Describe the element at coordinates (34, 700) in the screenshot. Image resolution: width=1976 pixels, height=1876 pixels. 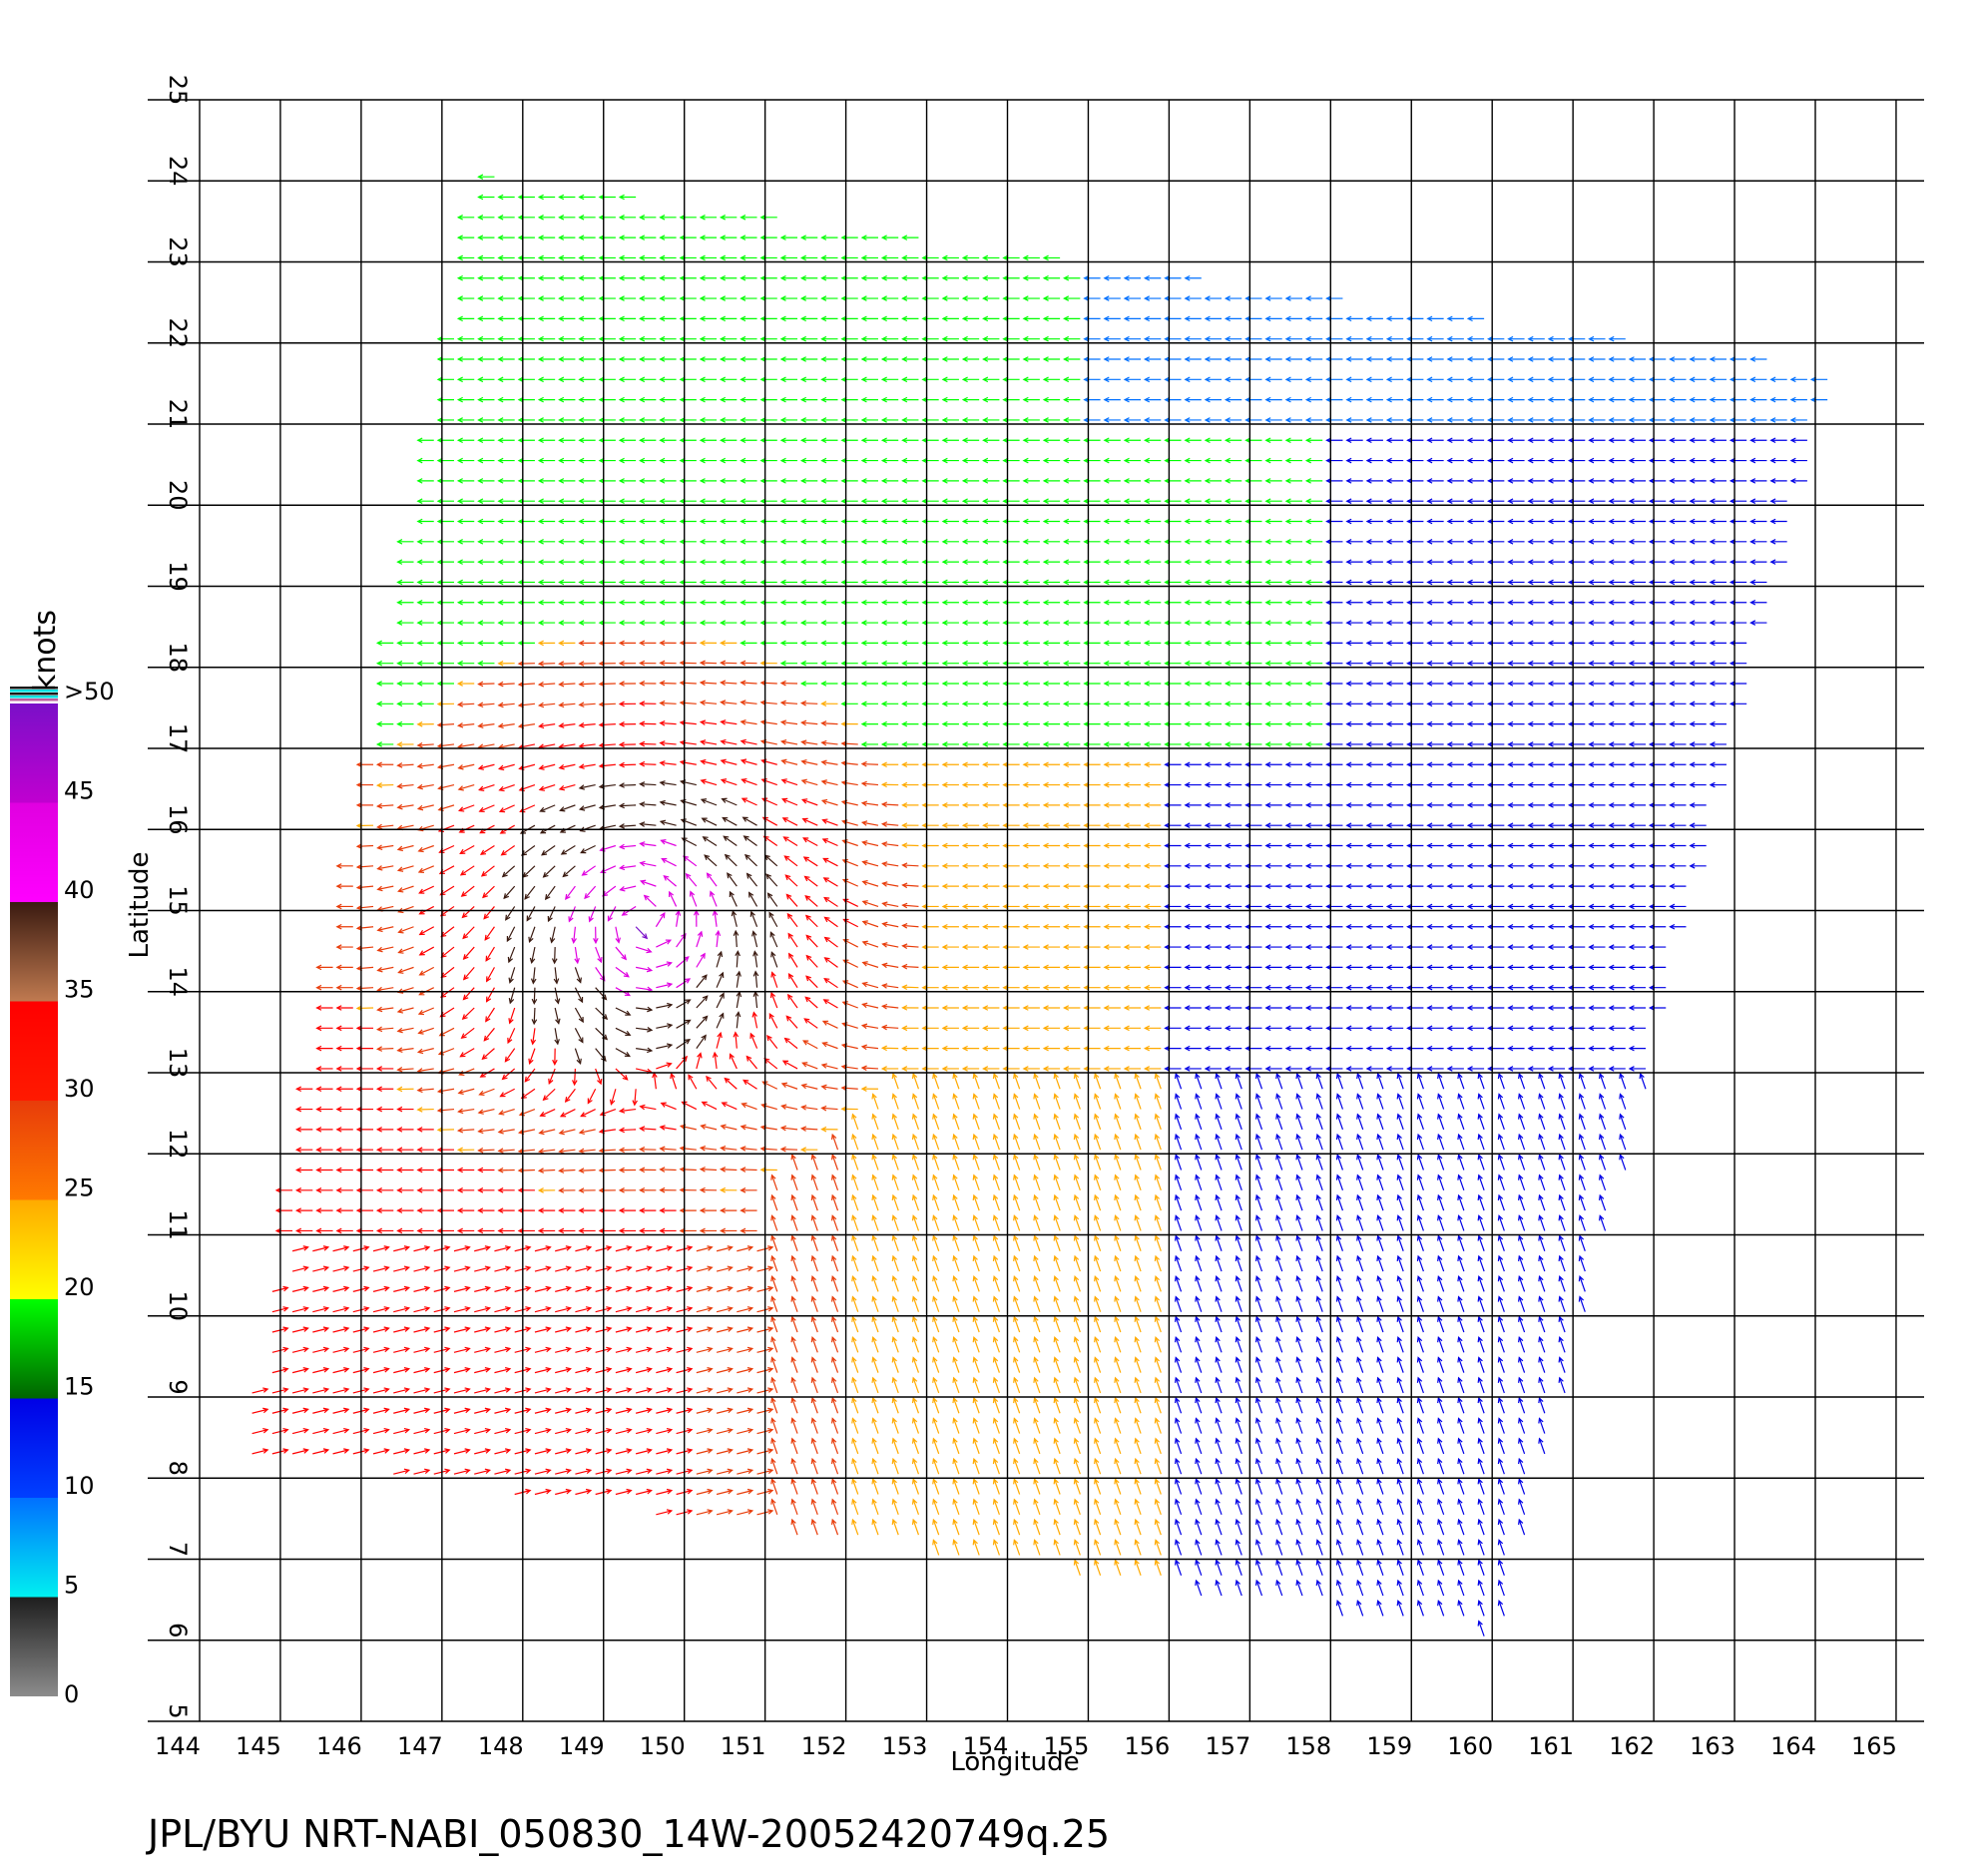
I see `colorbar-stripe` at that location.